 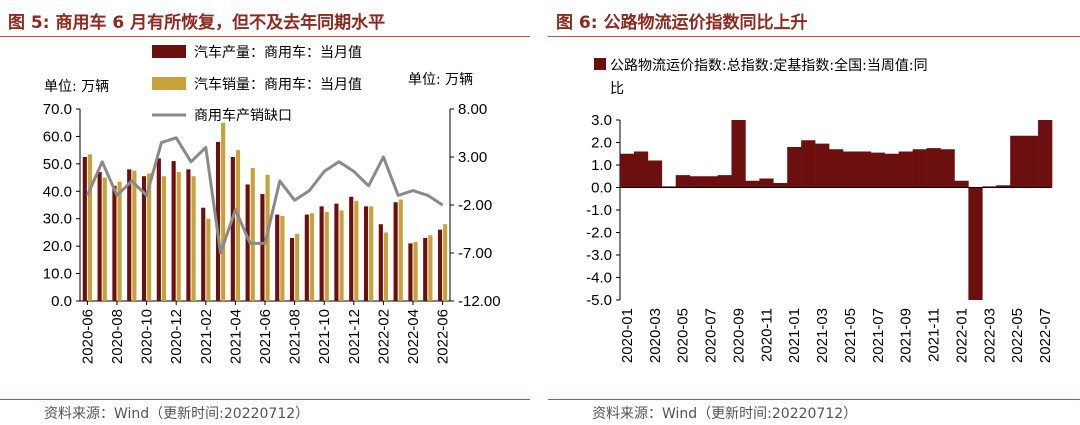 What do you see at coordinates (57, 164) in the screenshot?
I see `left-y-tick-label: 50.0` at bounding box center [57, 164].